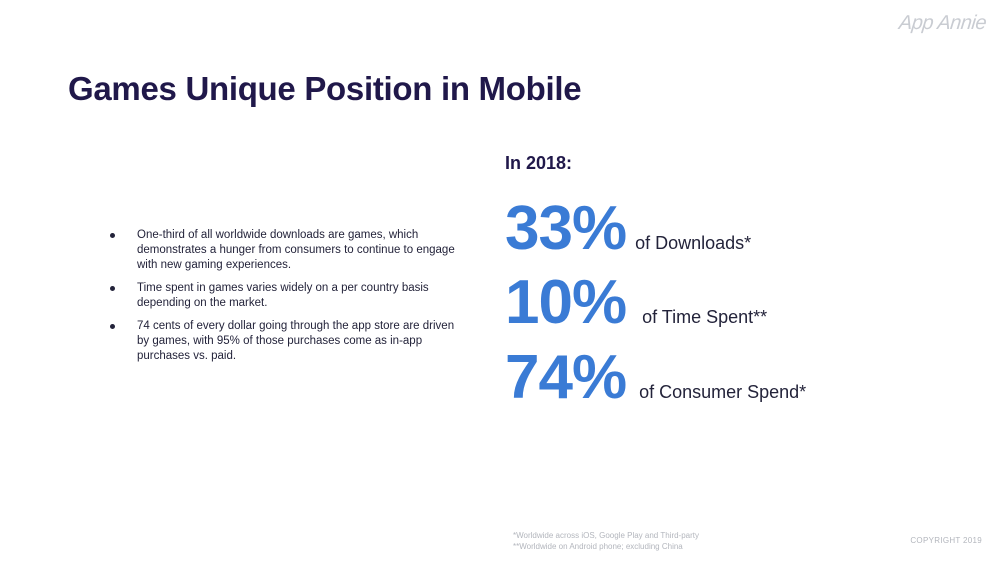 The height and width of the screenshot is (561, 1000). I want to click on stat-value: 33%, so click(566, 228).